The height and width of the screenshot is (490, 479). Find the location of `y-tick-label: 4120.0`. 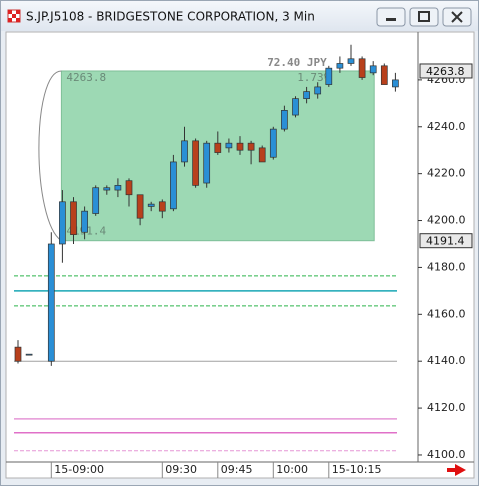

y-tick-label: 4120.0 is located at coordinates (446, 407).